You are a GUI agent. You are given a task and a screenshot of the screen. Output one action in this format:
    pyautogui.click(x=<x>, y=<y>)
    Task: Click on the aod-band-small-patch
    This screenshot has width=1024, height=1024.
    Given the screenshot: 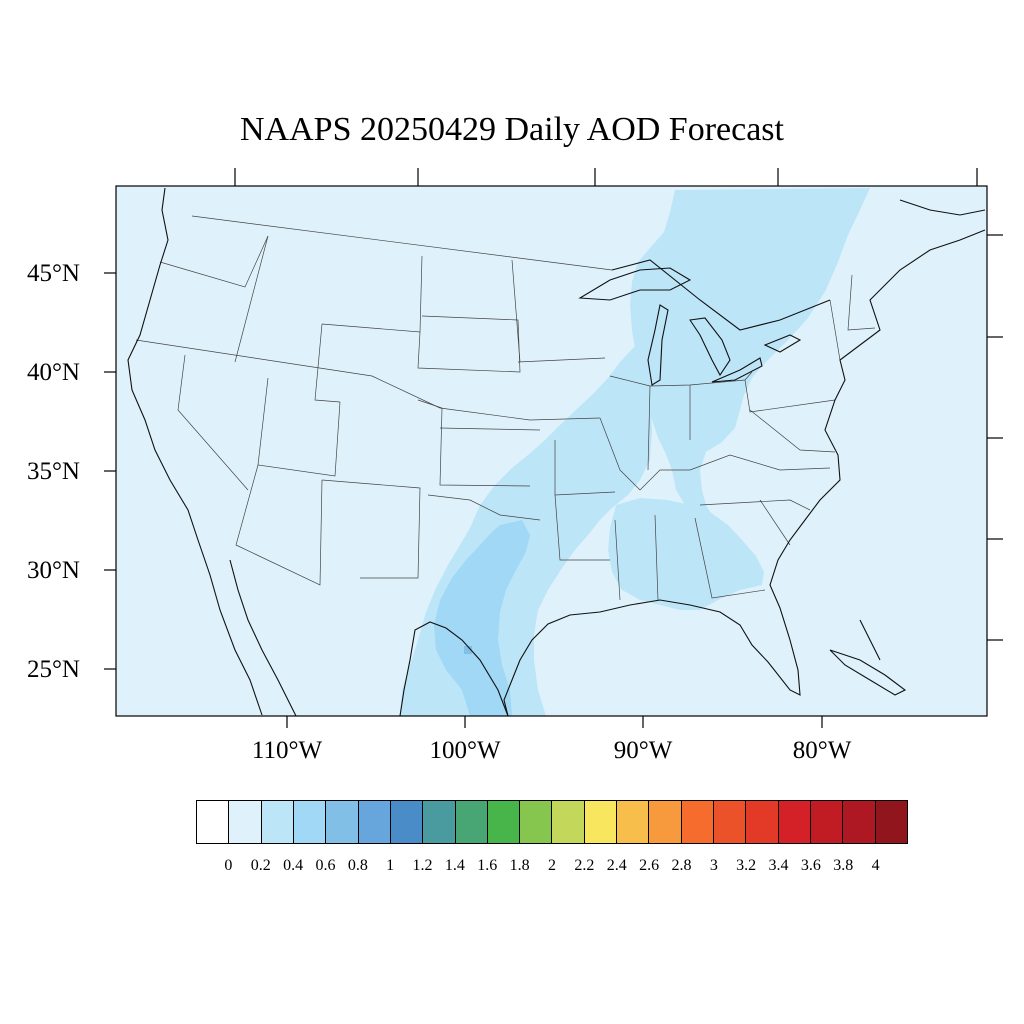 What is the action you would take?
    pyautogui.click(x=468, y=650)
    